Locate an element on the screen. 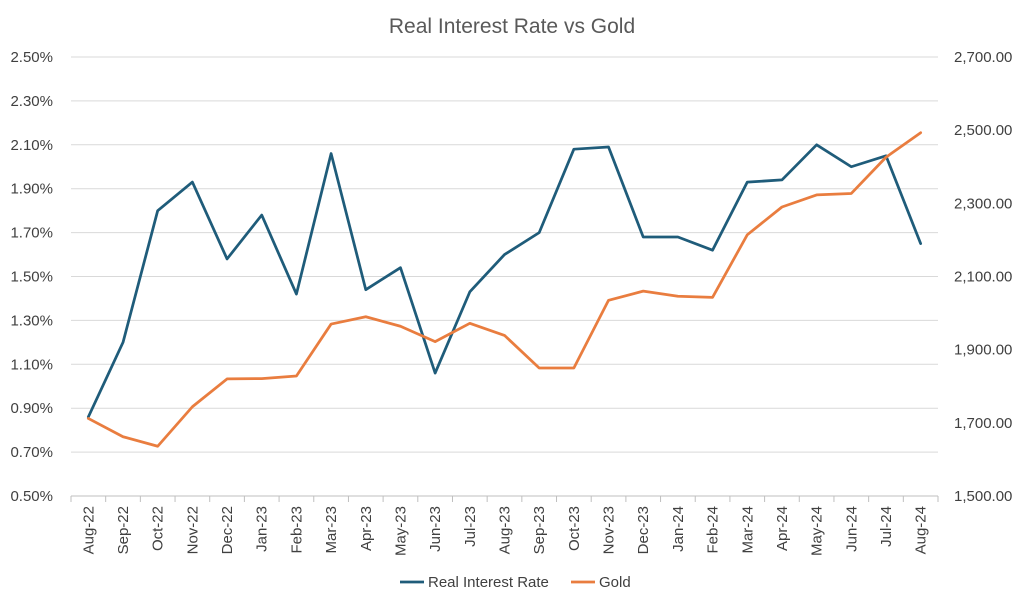  left-tick-label: 1.50% is located at coordinates (31, 277).